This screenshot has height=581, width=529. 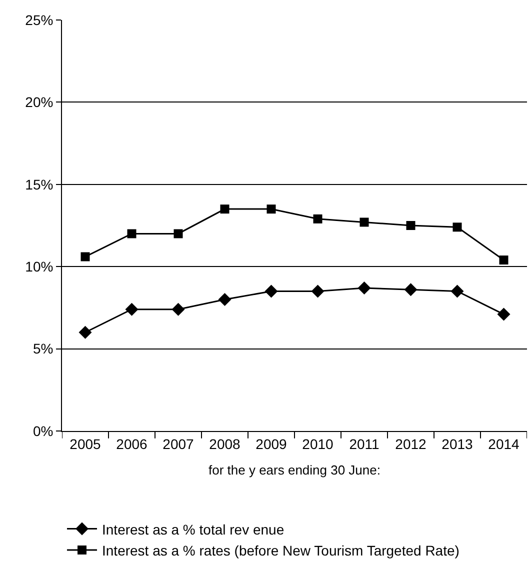 What do you see at coordinates (294, 470) in the screenshot?
I see `x-axis-title: for the y ears ending 30 June:` at bounding box center [294, 470].